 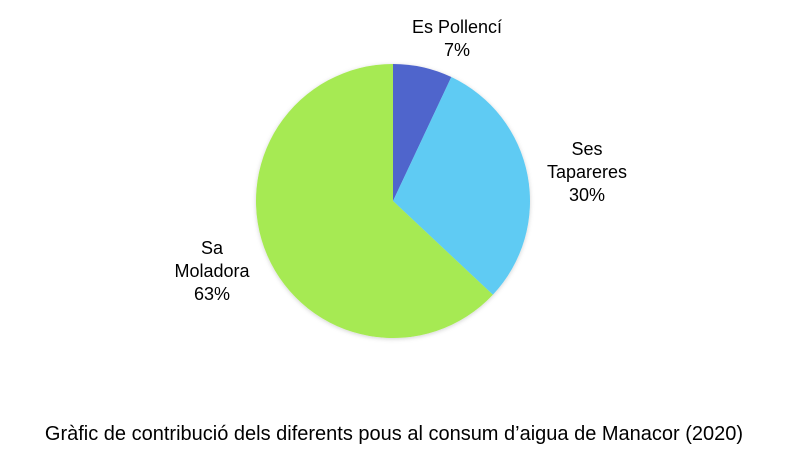 I want to click on slice-label-1: Es Pollencí 7%, so click(x=457, y=38).